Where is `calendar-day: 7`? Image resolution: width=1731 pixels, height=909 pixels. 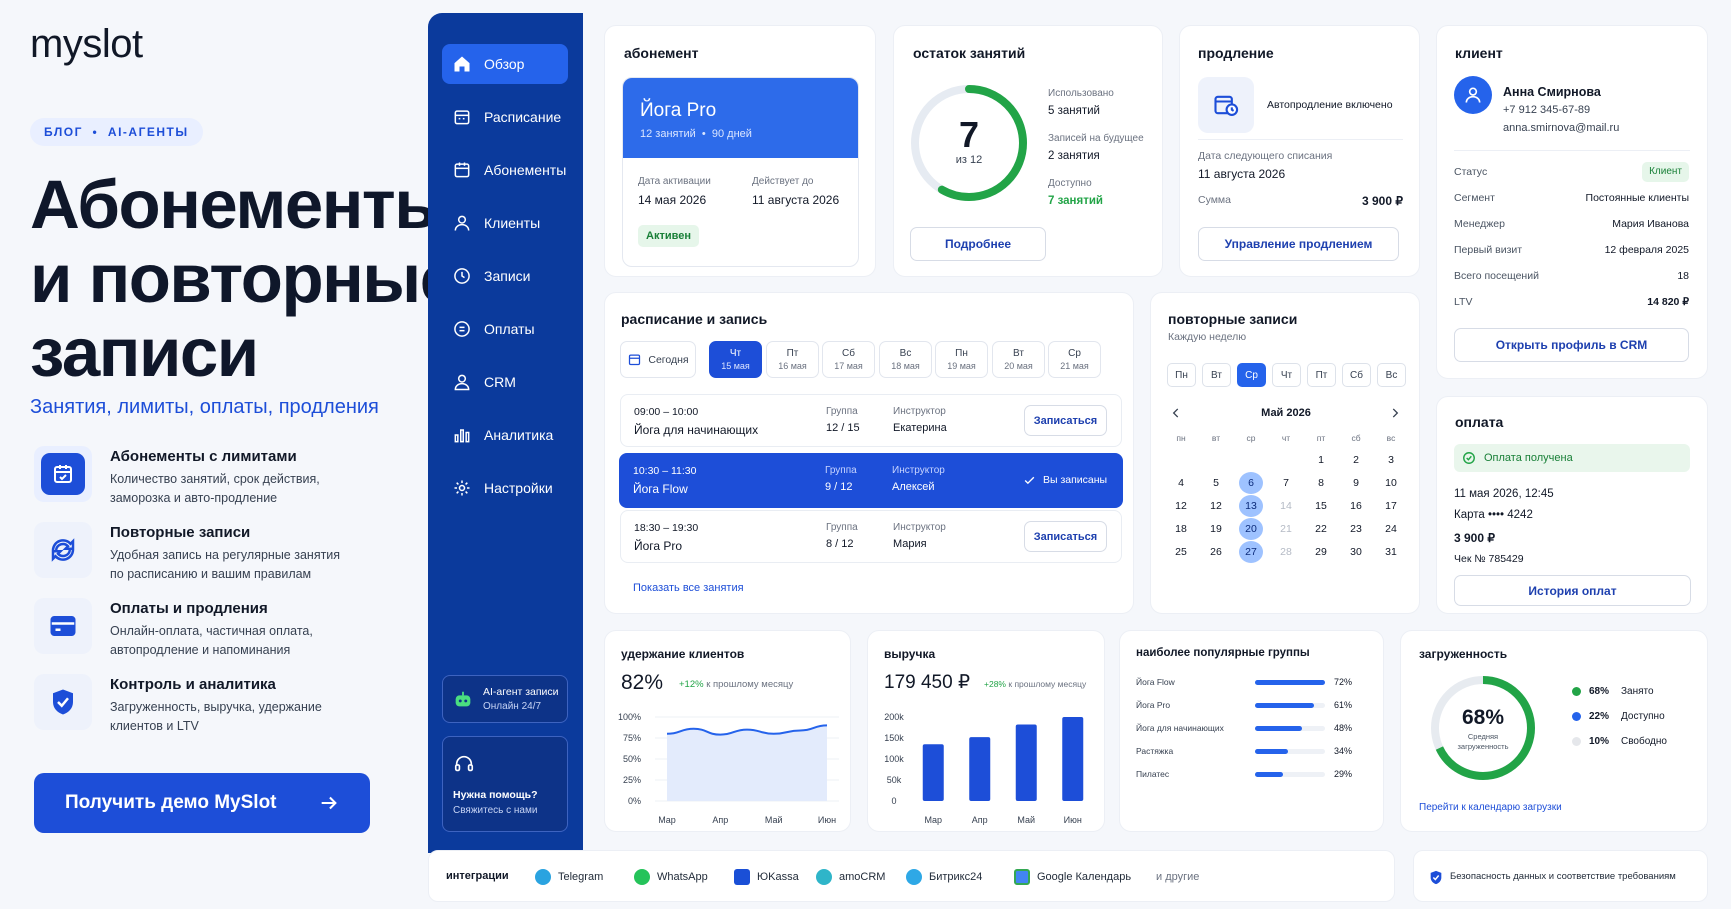
calendar-day: 7 is located at coordinates (1286, 483).